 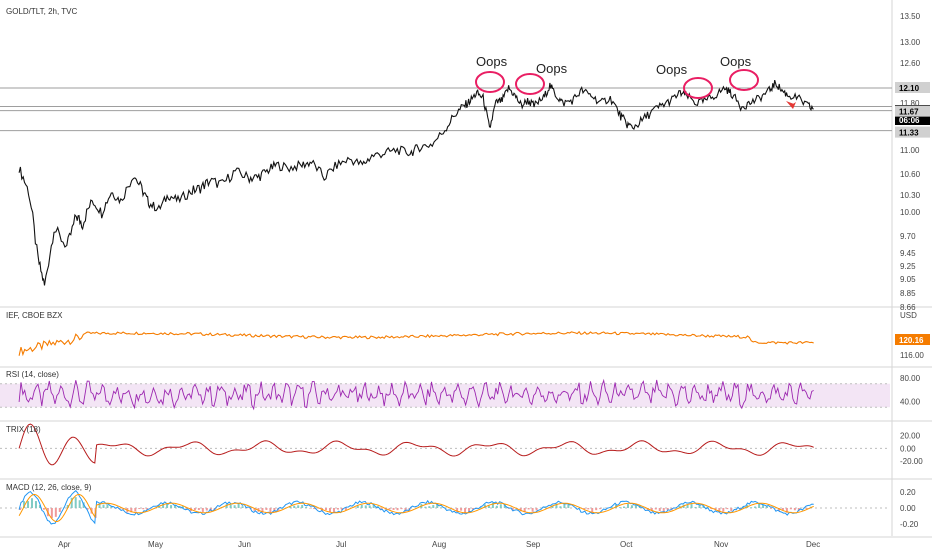 What do you see at coordinates (908, 315) in the screenshot?
I see `unit-label: USD` at bounding box center [908, 315].